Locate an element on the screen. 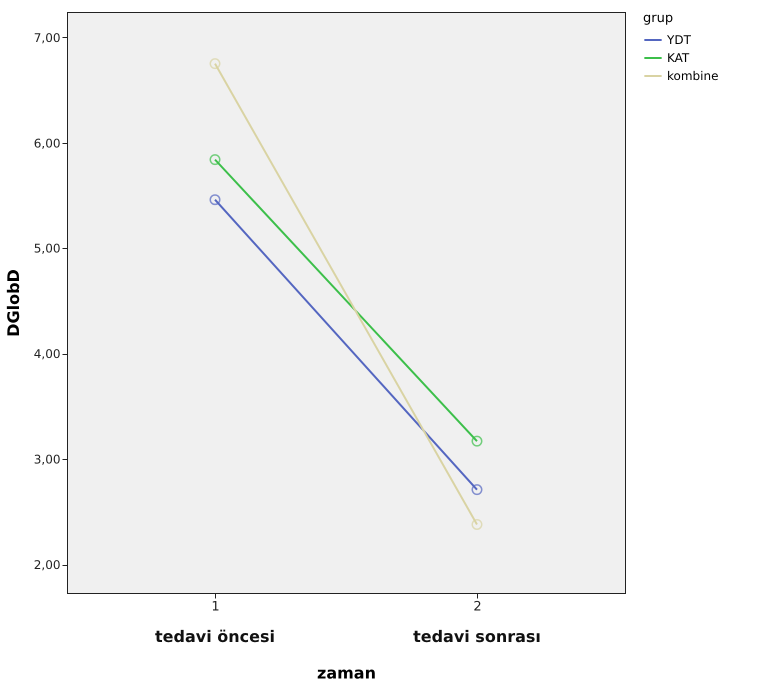  x-tick-label: 1 is located at coordinates (215, 607).